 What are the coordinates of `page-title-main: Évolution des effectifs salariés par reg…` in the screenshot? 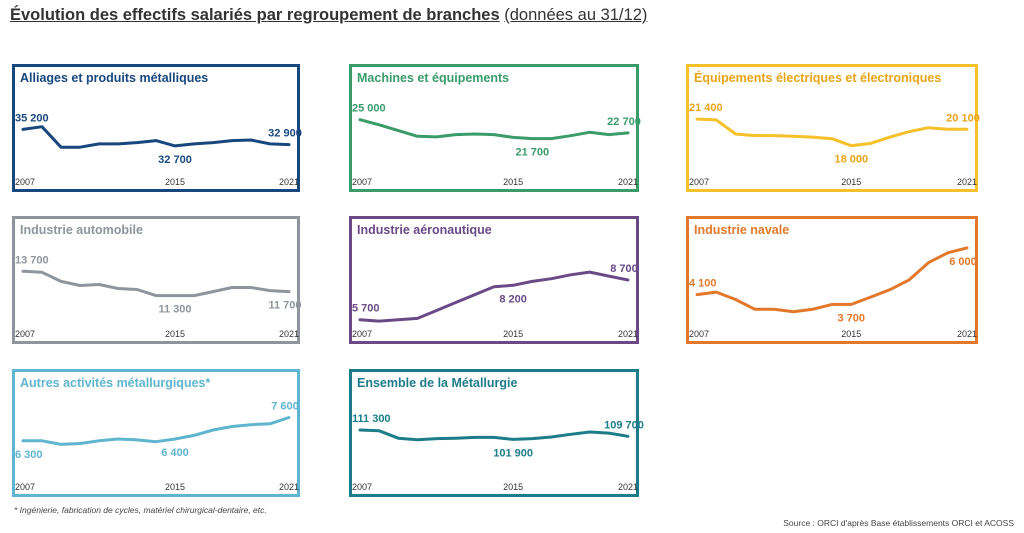 It's located at (255, 15).